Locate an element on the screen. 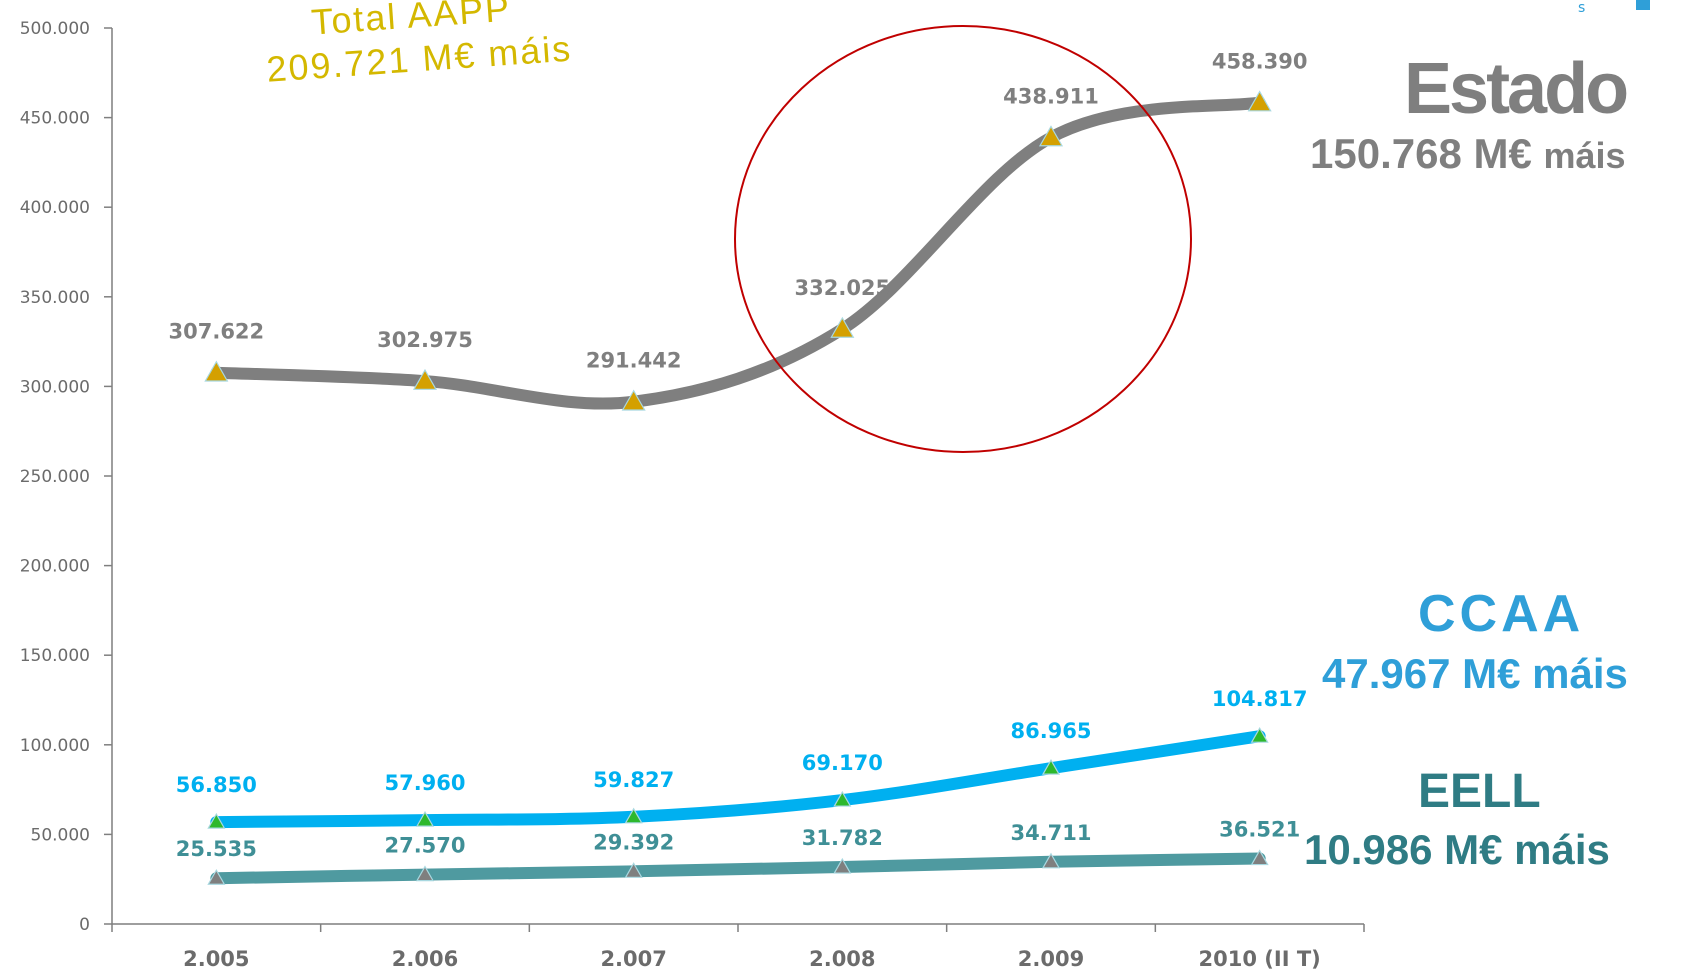 This screenshot has height=971, width=1684. eell-data-label: 34.711 is located at coordinates (1050, 833).